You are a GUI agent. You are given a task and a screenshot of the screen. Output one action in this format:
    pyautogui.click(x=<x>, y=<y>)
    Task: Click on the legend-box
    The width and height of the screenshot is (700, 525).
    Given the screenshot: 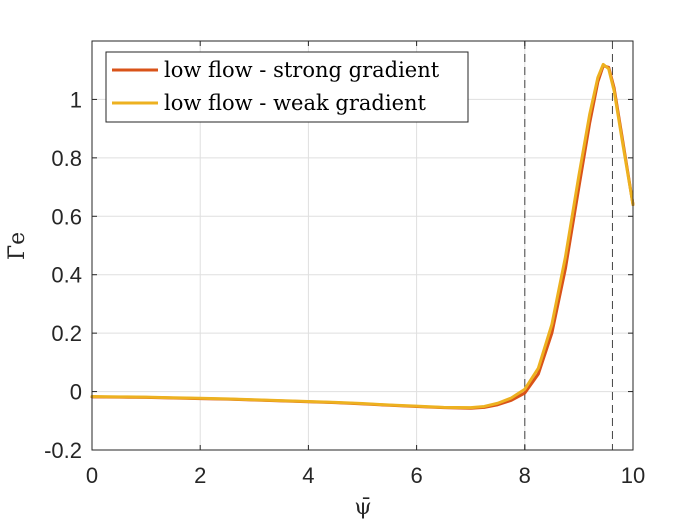 What is the action you would take?
    pyautogui.click(x=287, y=87)
    